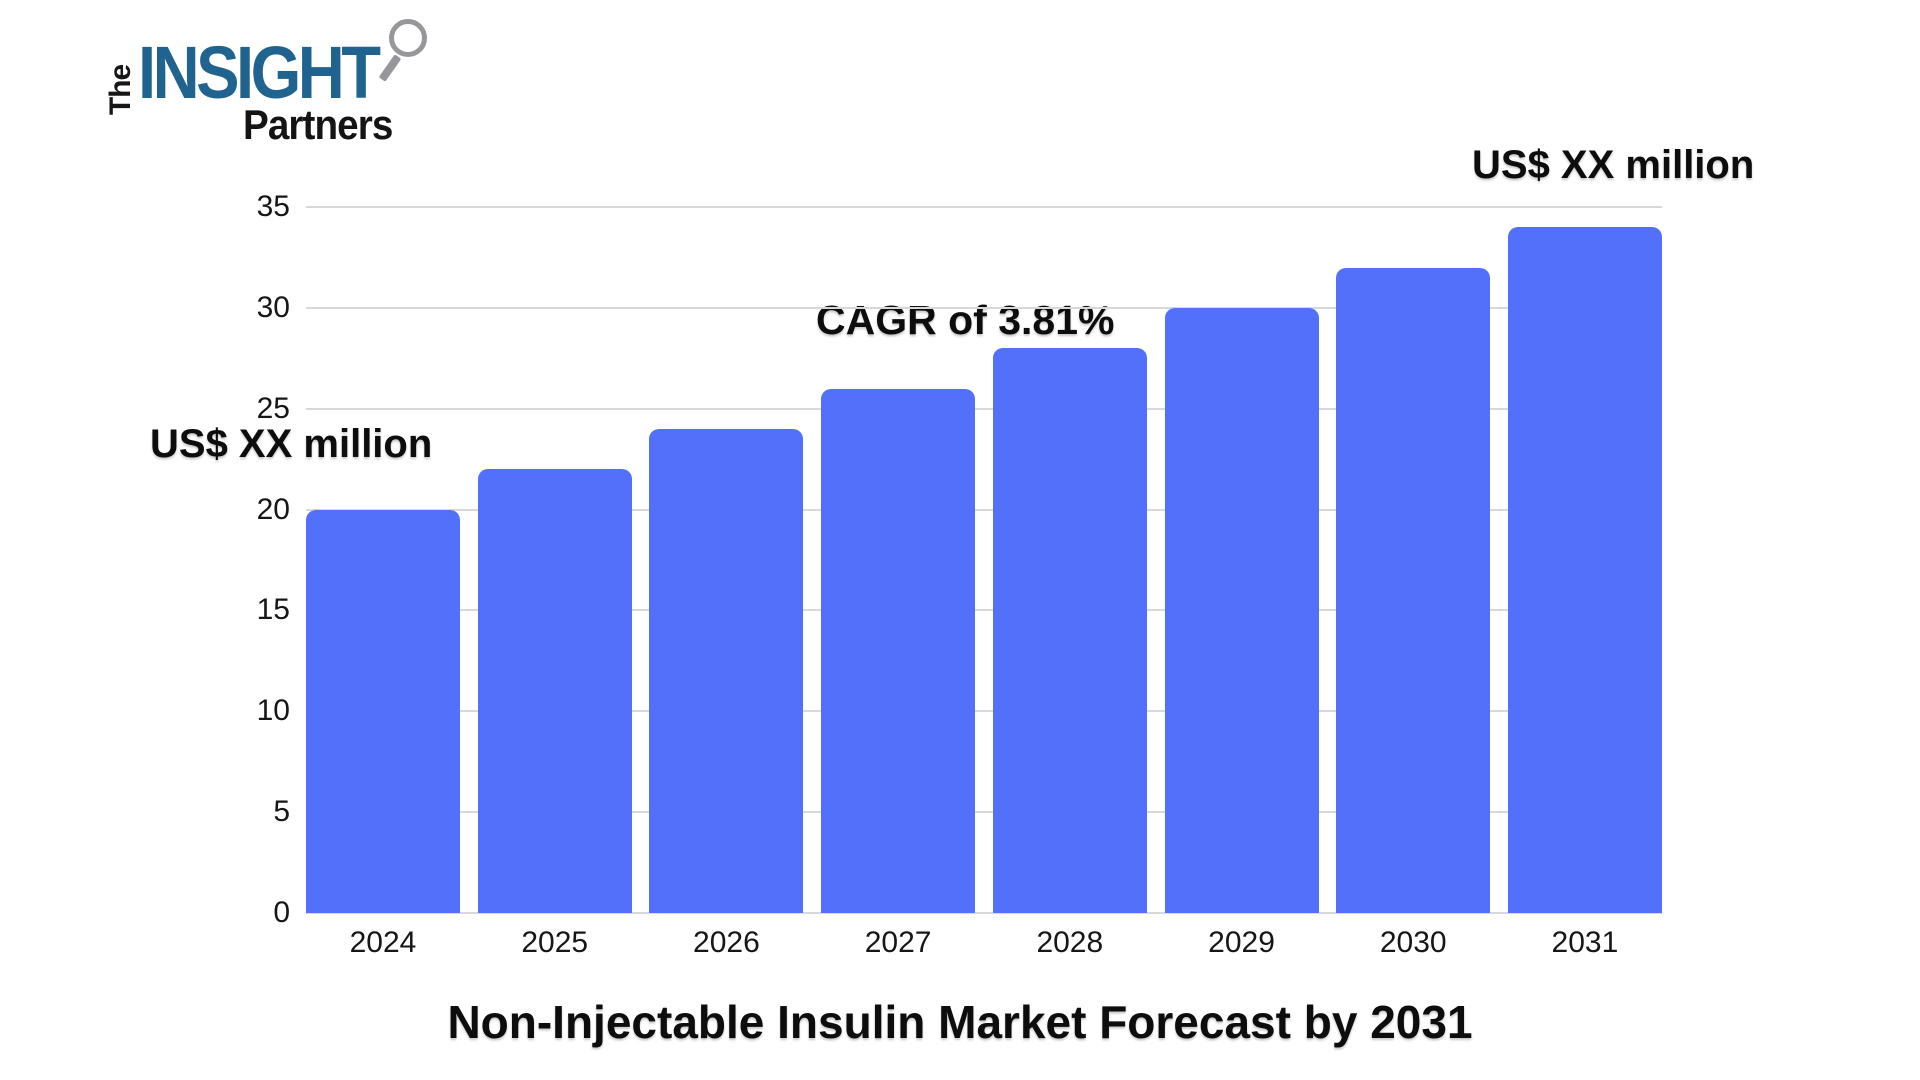  What do you see at coordinates (1613, 165) in the screenshot?
I see `annotation-2031-value: US$ XX million` at bounding box center [1613, 165].